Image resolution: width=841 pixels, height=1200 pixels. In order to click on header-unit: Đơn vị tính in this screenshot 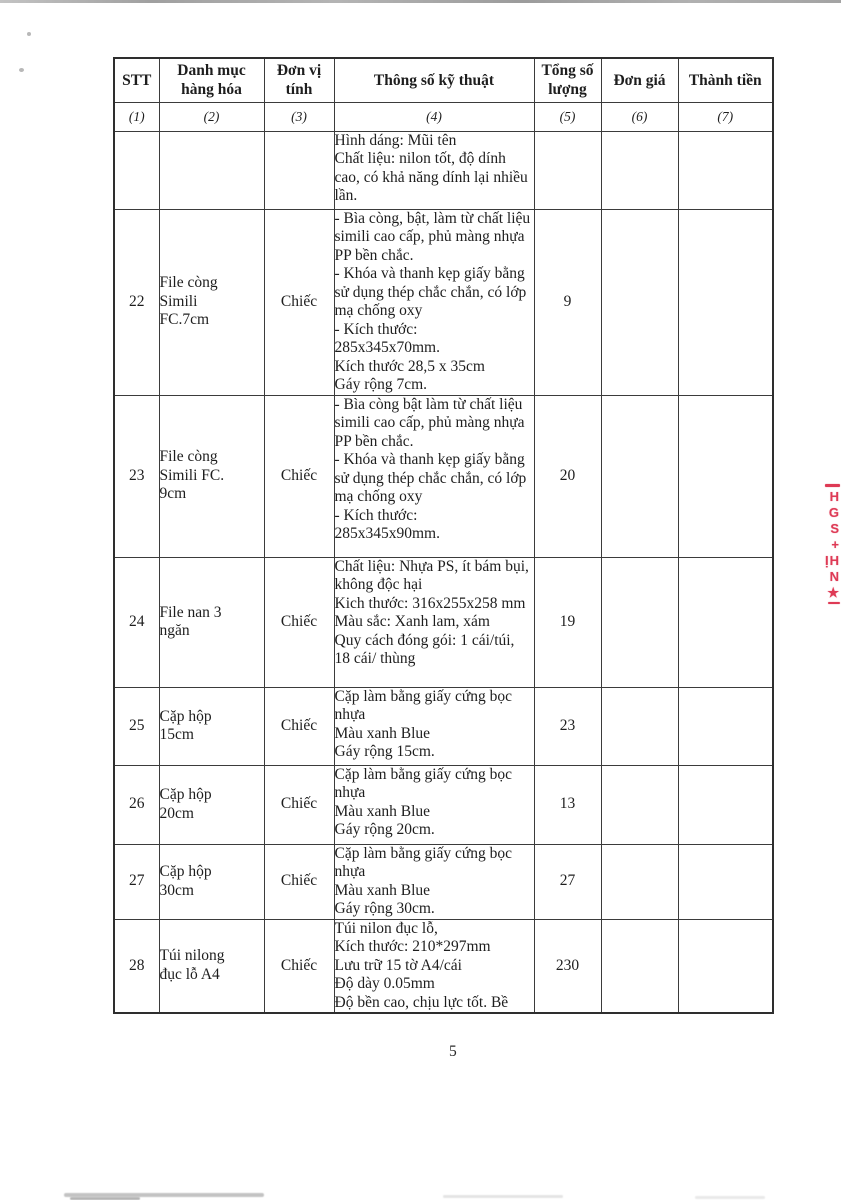, I will do `click(299, 80)`.